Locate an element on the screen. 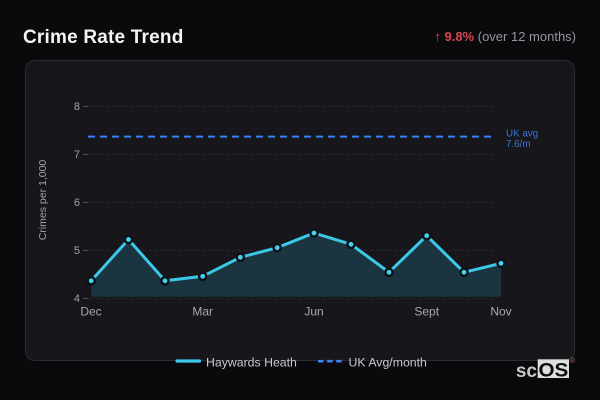  svg-text: Sept is located at coordinates (426, 312).